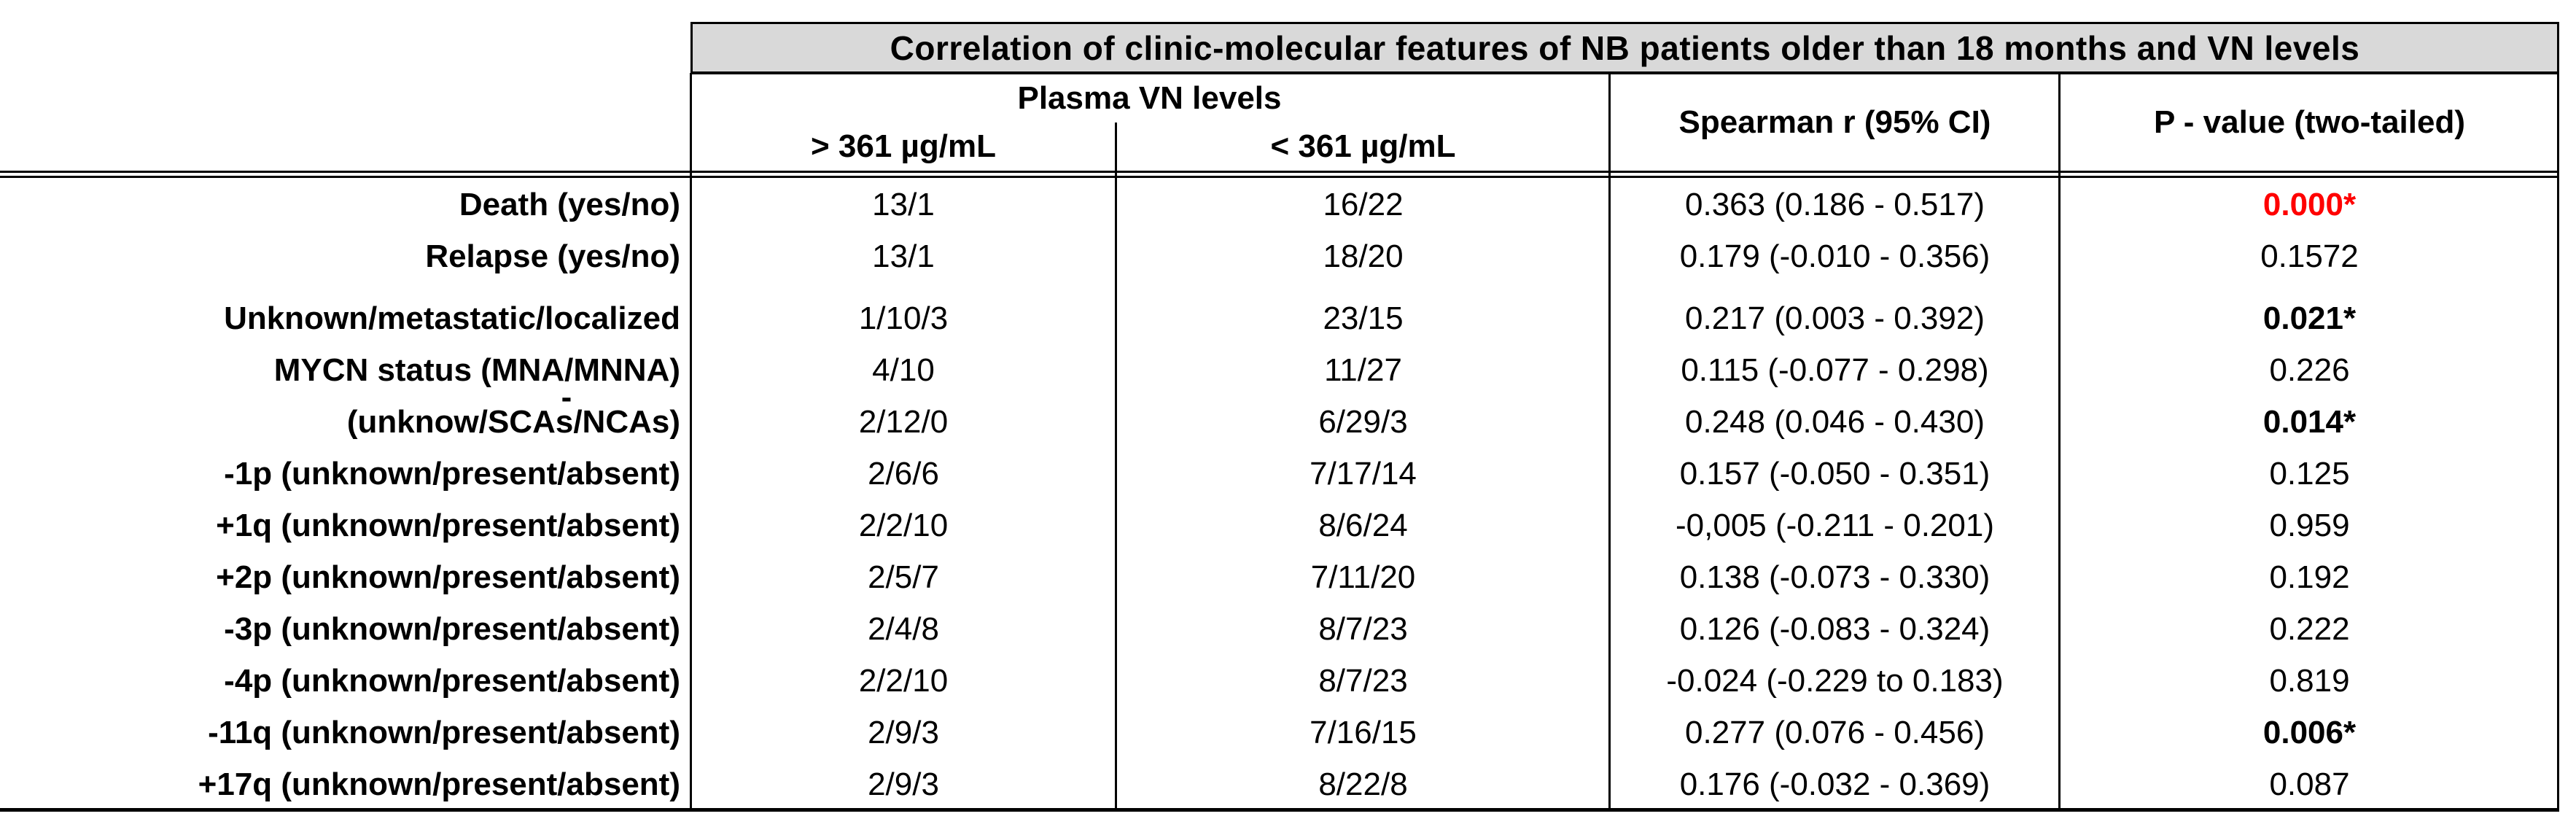 This screenshot has height=827, width=2576. Describe the element at coordinates (2309, 474) in the screenshot. I see `cell-pvalue: 0.125` at that location.